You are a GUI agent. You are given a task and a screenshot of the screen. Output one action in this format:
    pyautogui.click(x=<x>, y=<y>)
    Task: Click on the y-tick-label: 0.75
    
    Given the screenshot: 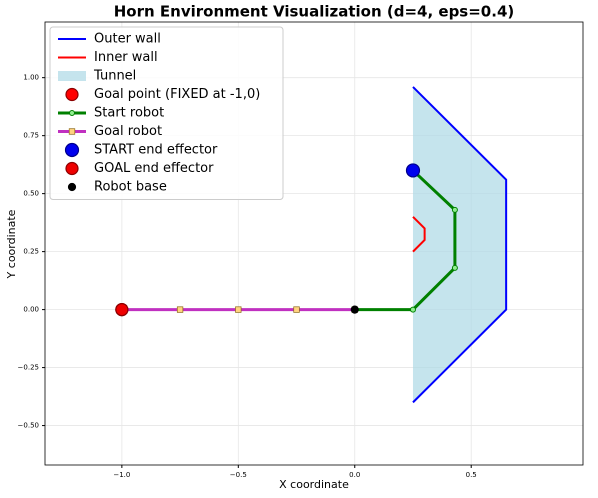 What is the action you would take?
    pyautogui.click(x=31, y=136)
    